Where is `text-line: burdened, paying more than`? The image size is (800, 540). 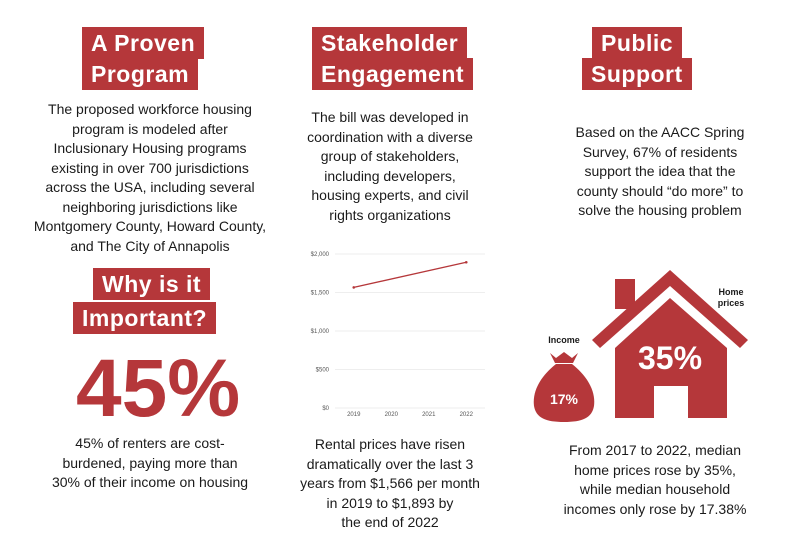 text-line: burdened, paying more than is located at coordinates (150, 462).